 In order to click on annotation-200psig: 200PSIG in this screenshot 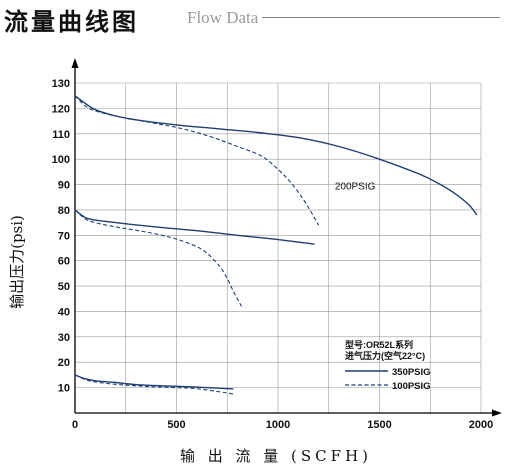, I will do `click(355, 187)`.